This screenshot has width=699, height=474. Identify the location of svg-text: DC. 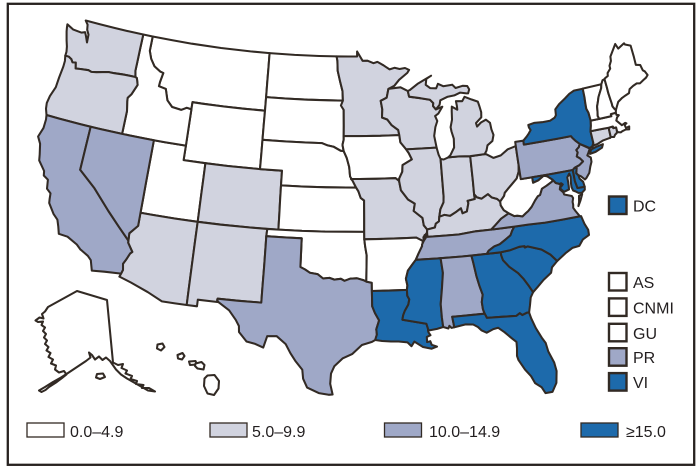
(644, 207).